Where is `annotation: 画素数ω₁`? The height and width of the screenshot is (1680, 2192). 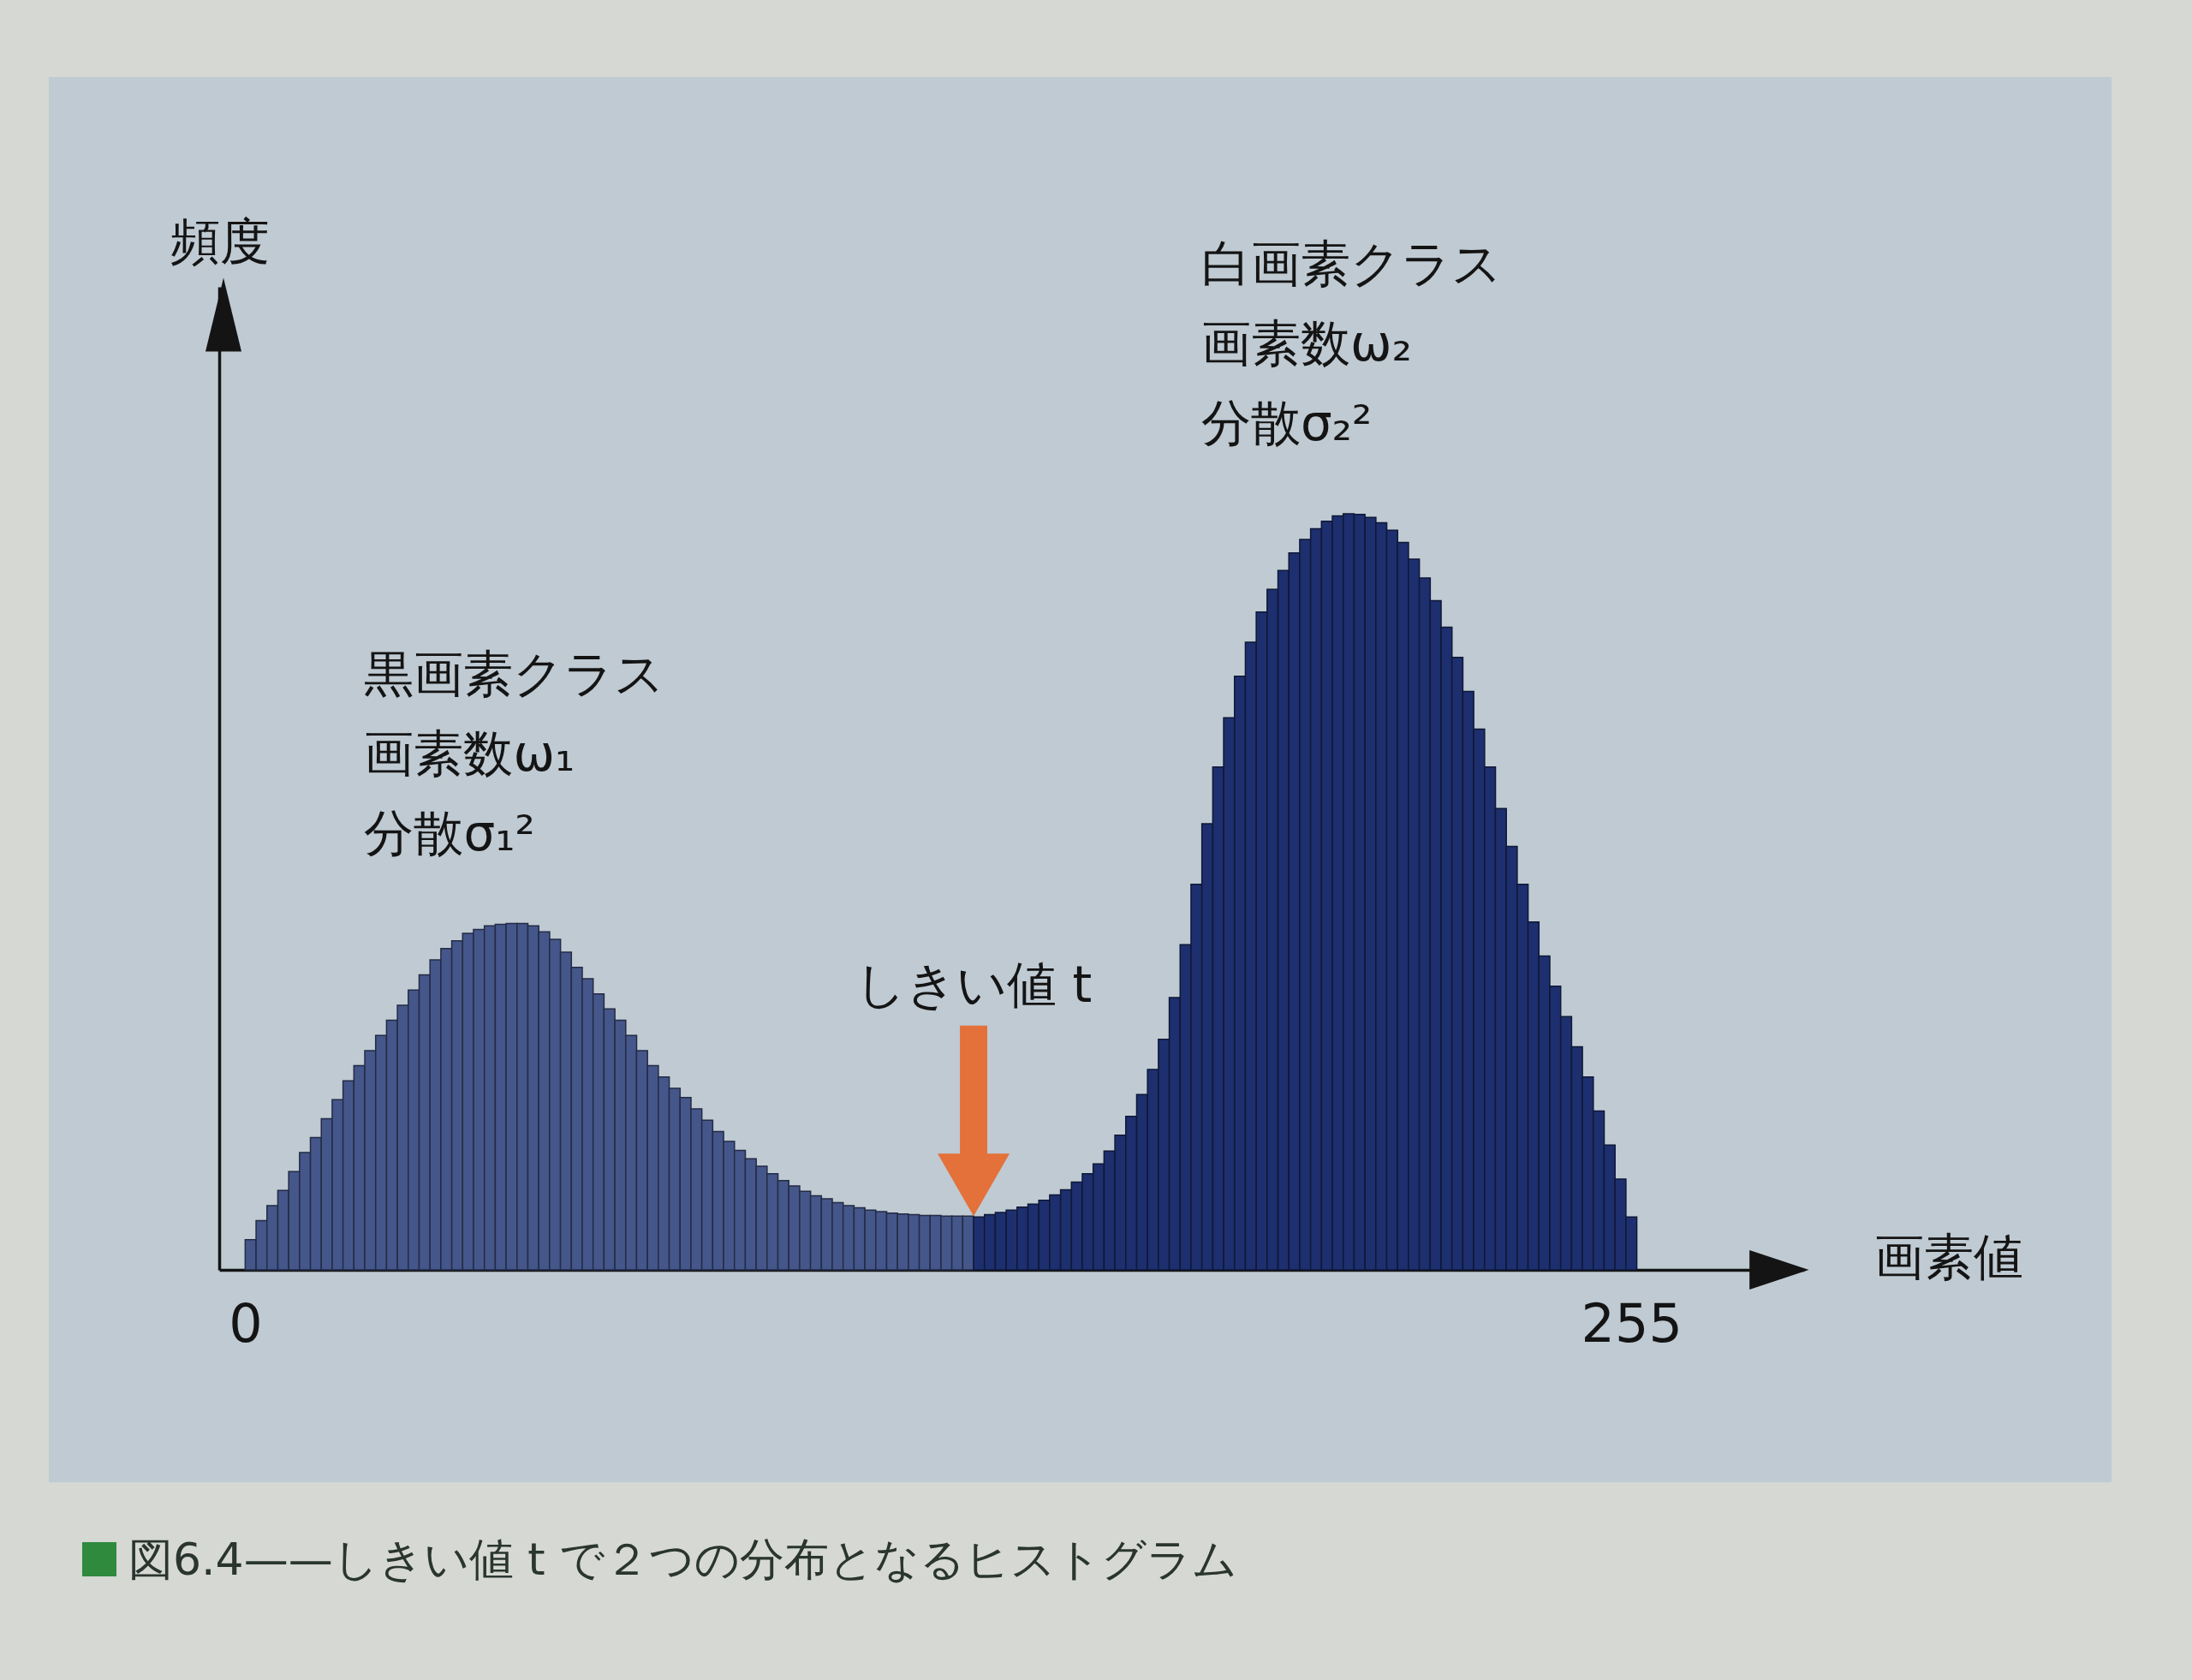 annotation: 画素数ω₁ is located at coordinates (469, 754).